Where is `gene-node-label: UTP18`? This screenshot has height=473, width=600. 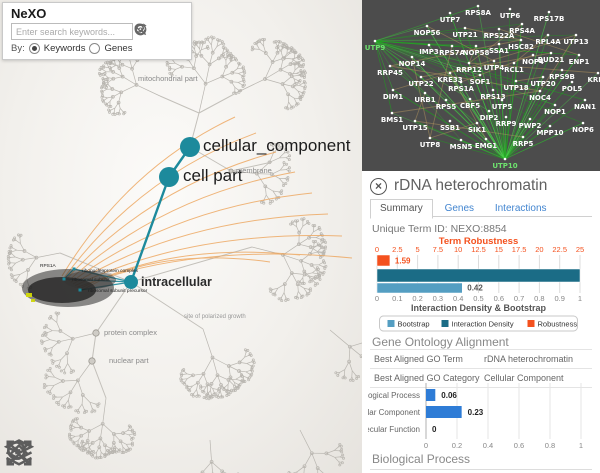 gene-node-label: UTP18 is located at coordinates (515, 88).